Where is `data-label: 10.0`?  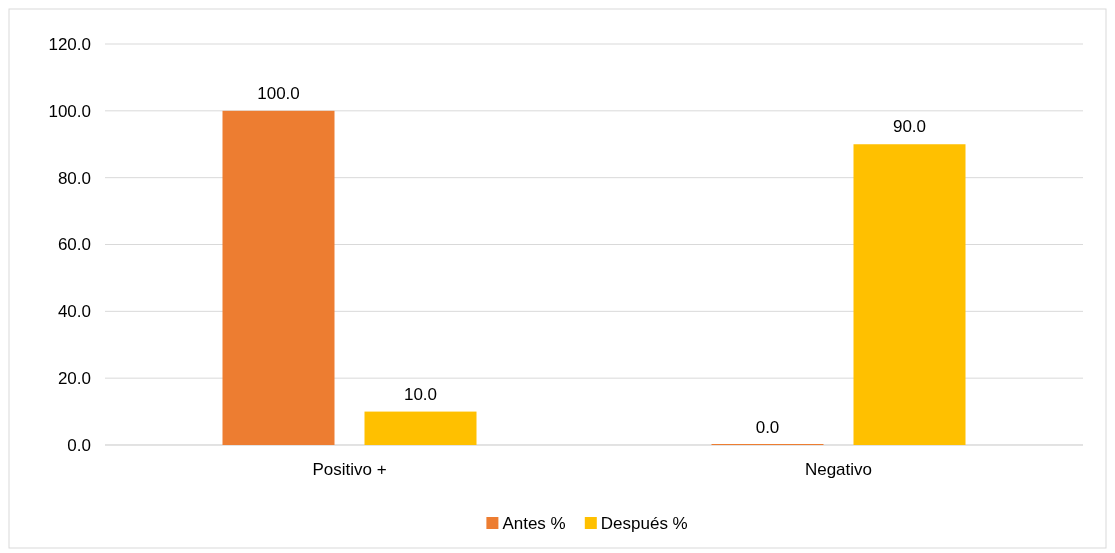
data-label: 10.0 is located at coordinates (420, 394).